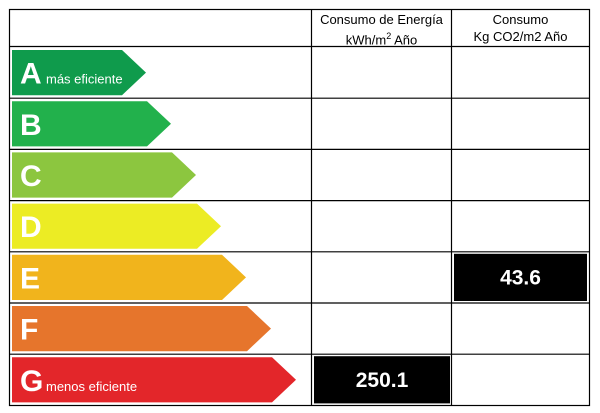  I want to click on emissions-rating-box, so click(520, 277).